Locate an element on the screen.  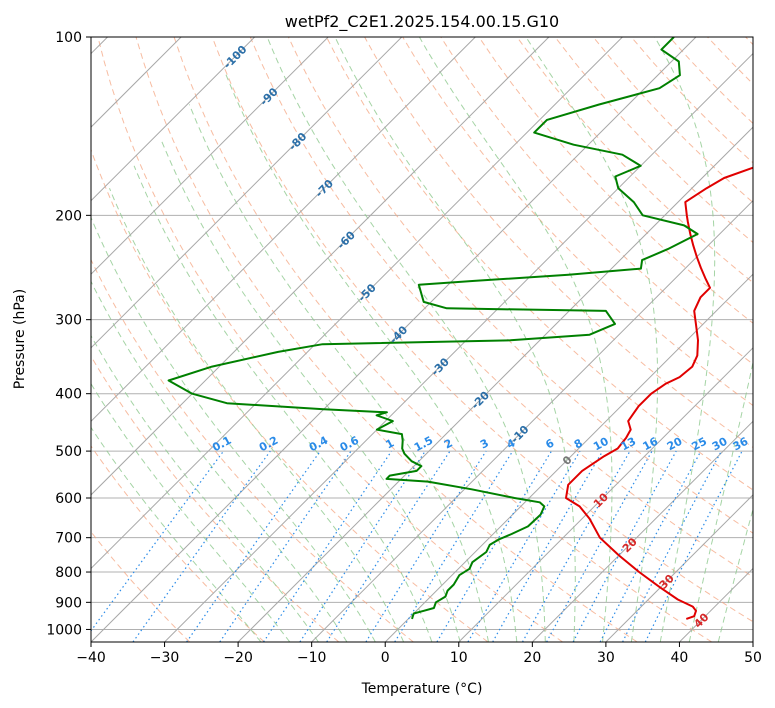
y-tick-label: 800 is located at coordinates (68, 573).